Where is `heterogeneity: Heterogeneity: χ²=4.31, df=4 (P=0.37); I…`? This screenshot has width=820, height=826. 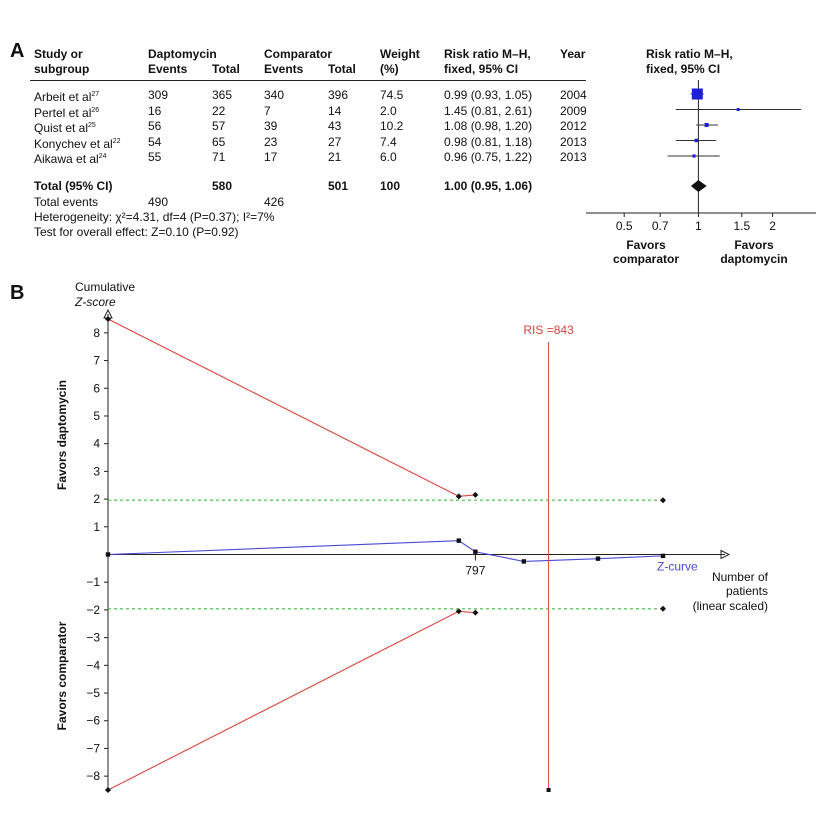 heterogeneity: Heterogeneity: χ²=4.31, df=4 (P=0.37); I… is located at coordinates (154, 217).